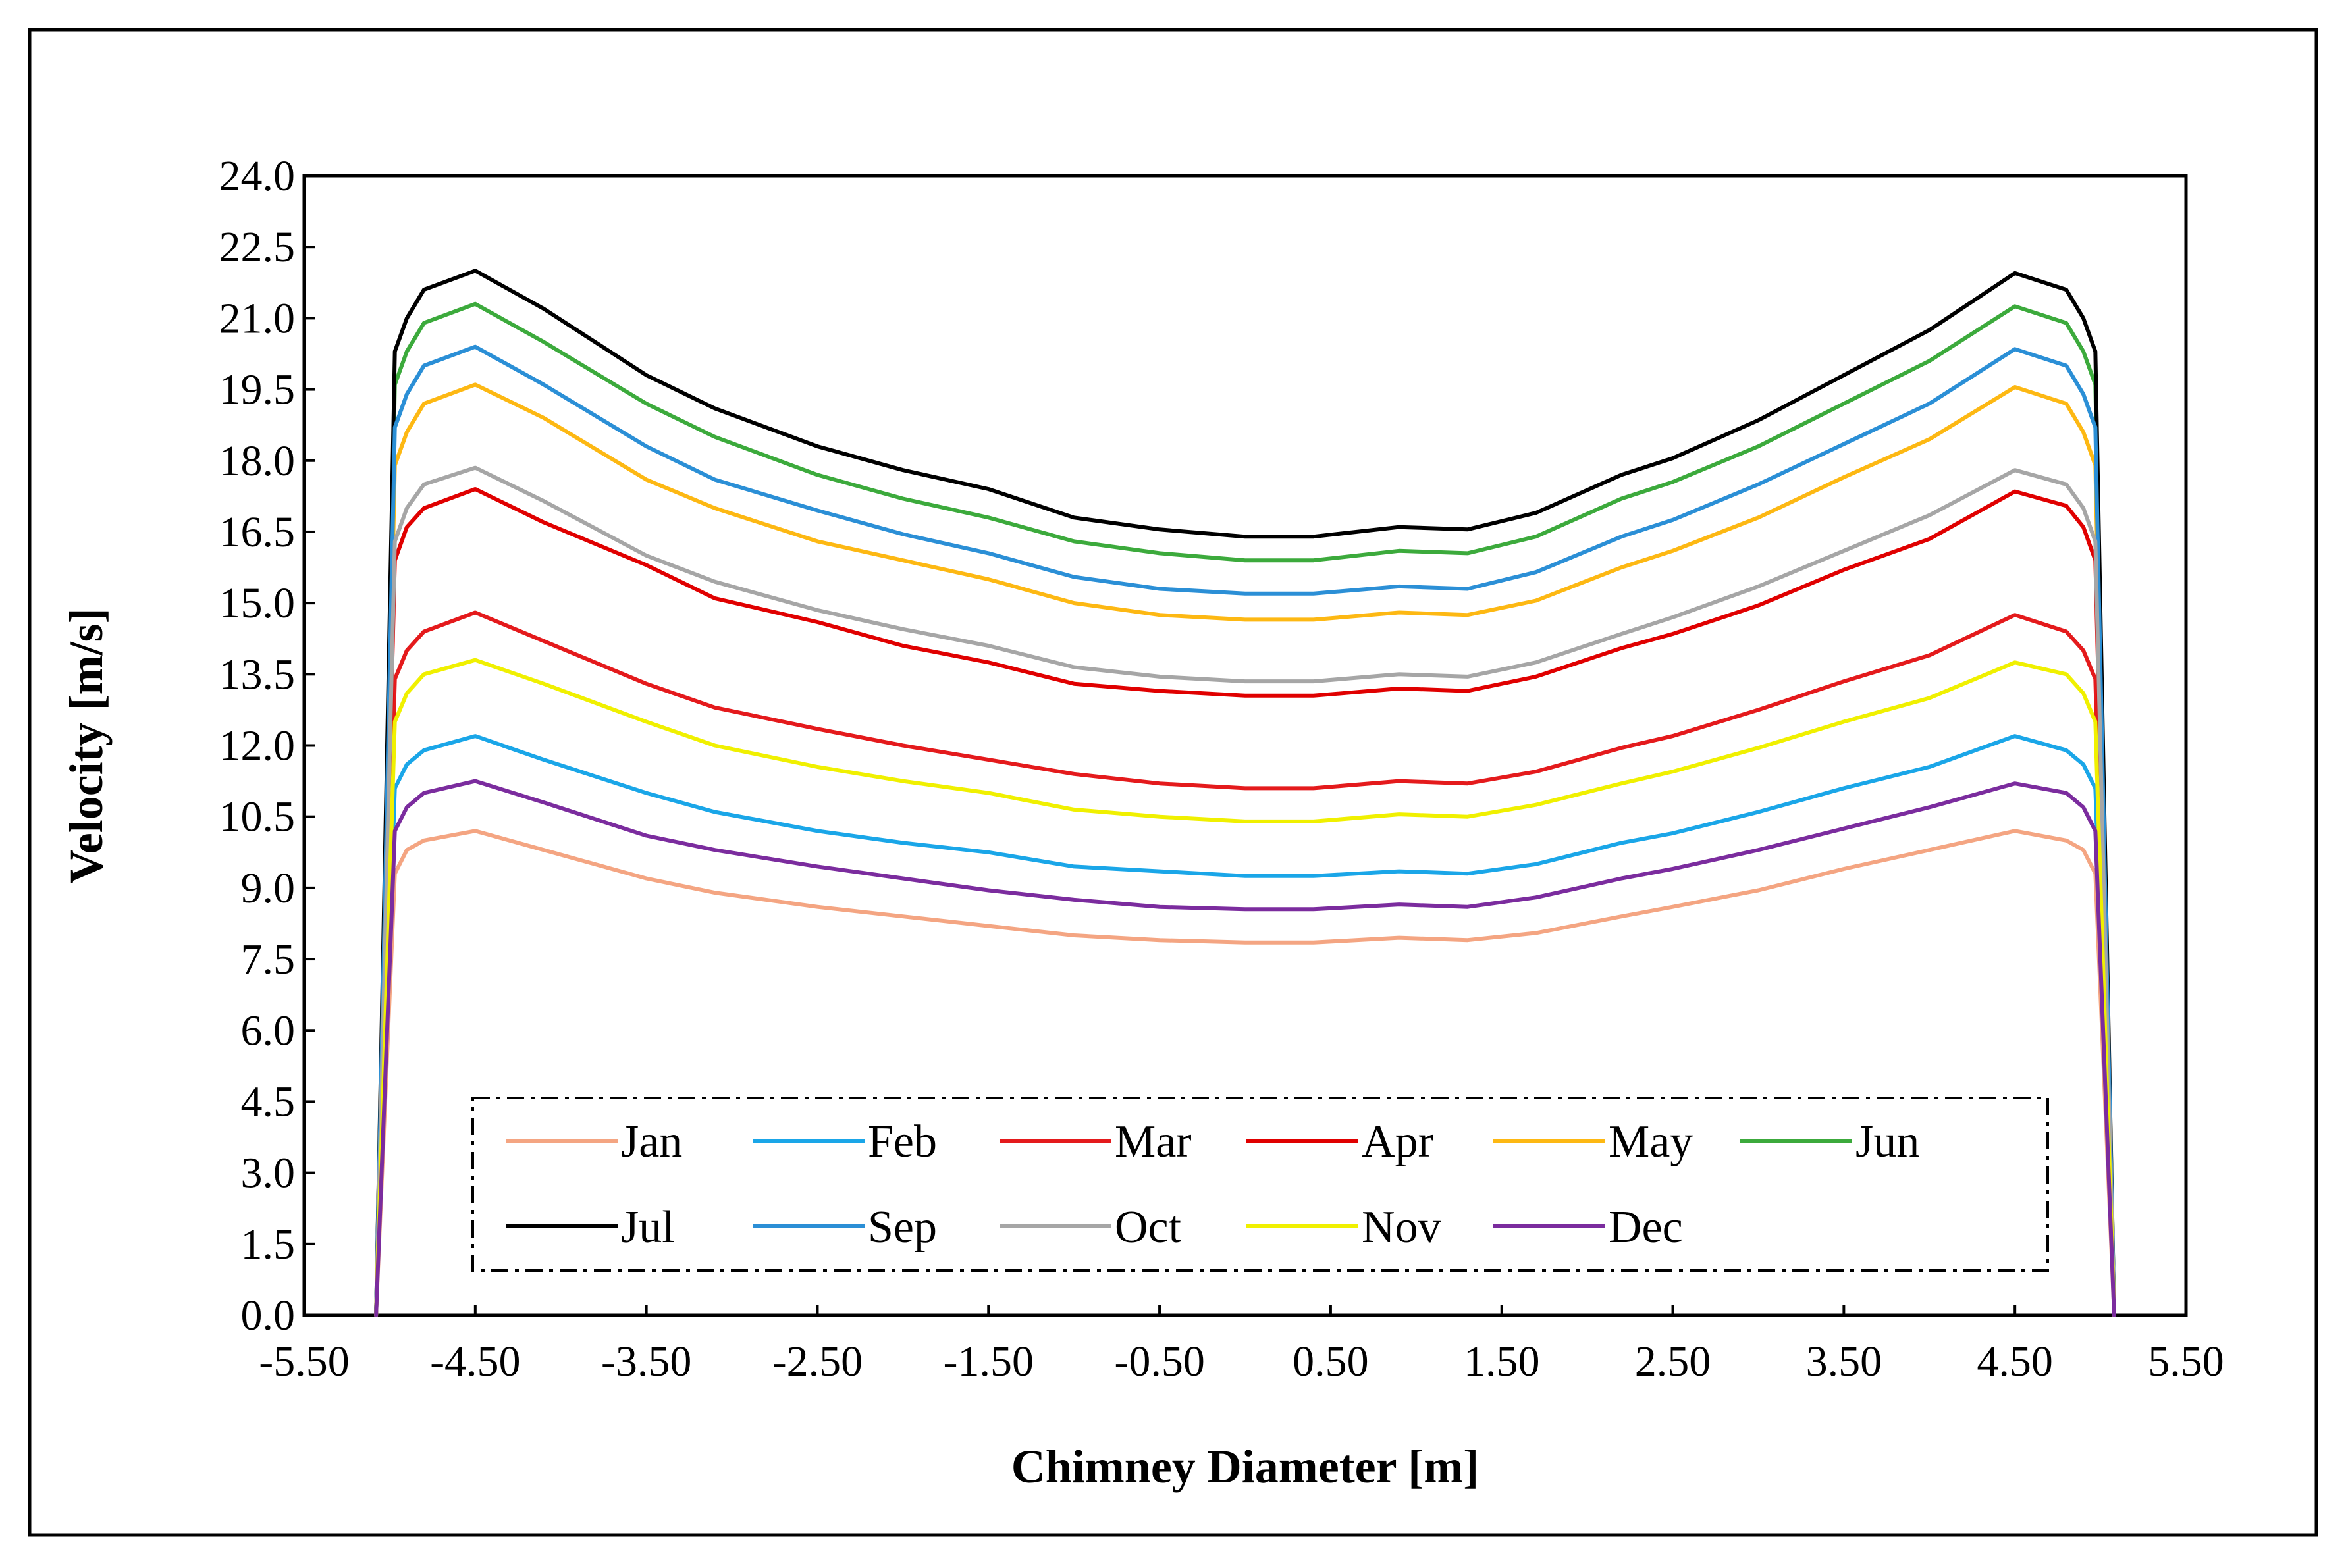  Describe the element at coordinates (1673, 1362) in the screenshot. I see `x-tick-label: 2.50` at that location.